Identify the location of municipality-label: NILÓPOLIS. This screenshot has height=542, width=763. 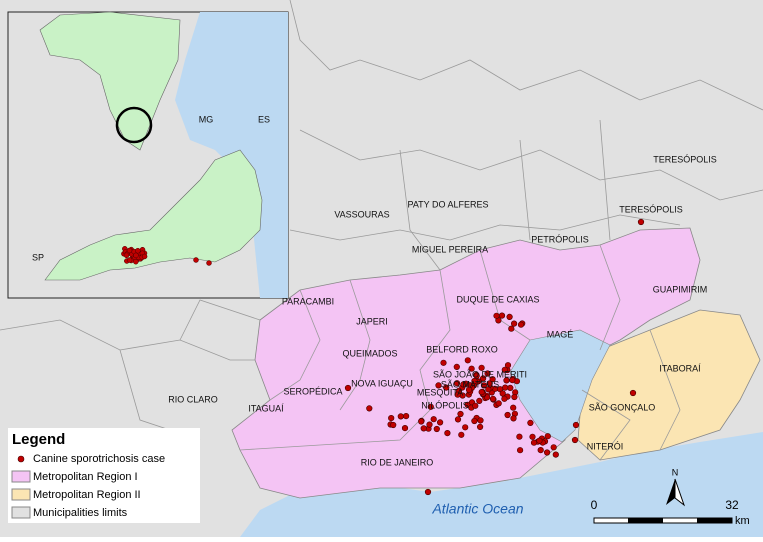
(445, 405).